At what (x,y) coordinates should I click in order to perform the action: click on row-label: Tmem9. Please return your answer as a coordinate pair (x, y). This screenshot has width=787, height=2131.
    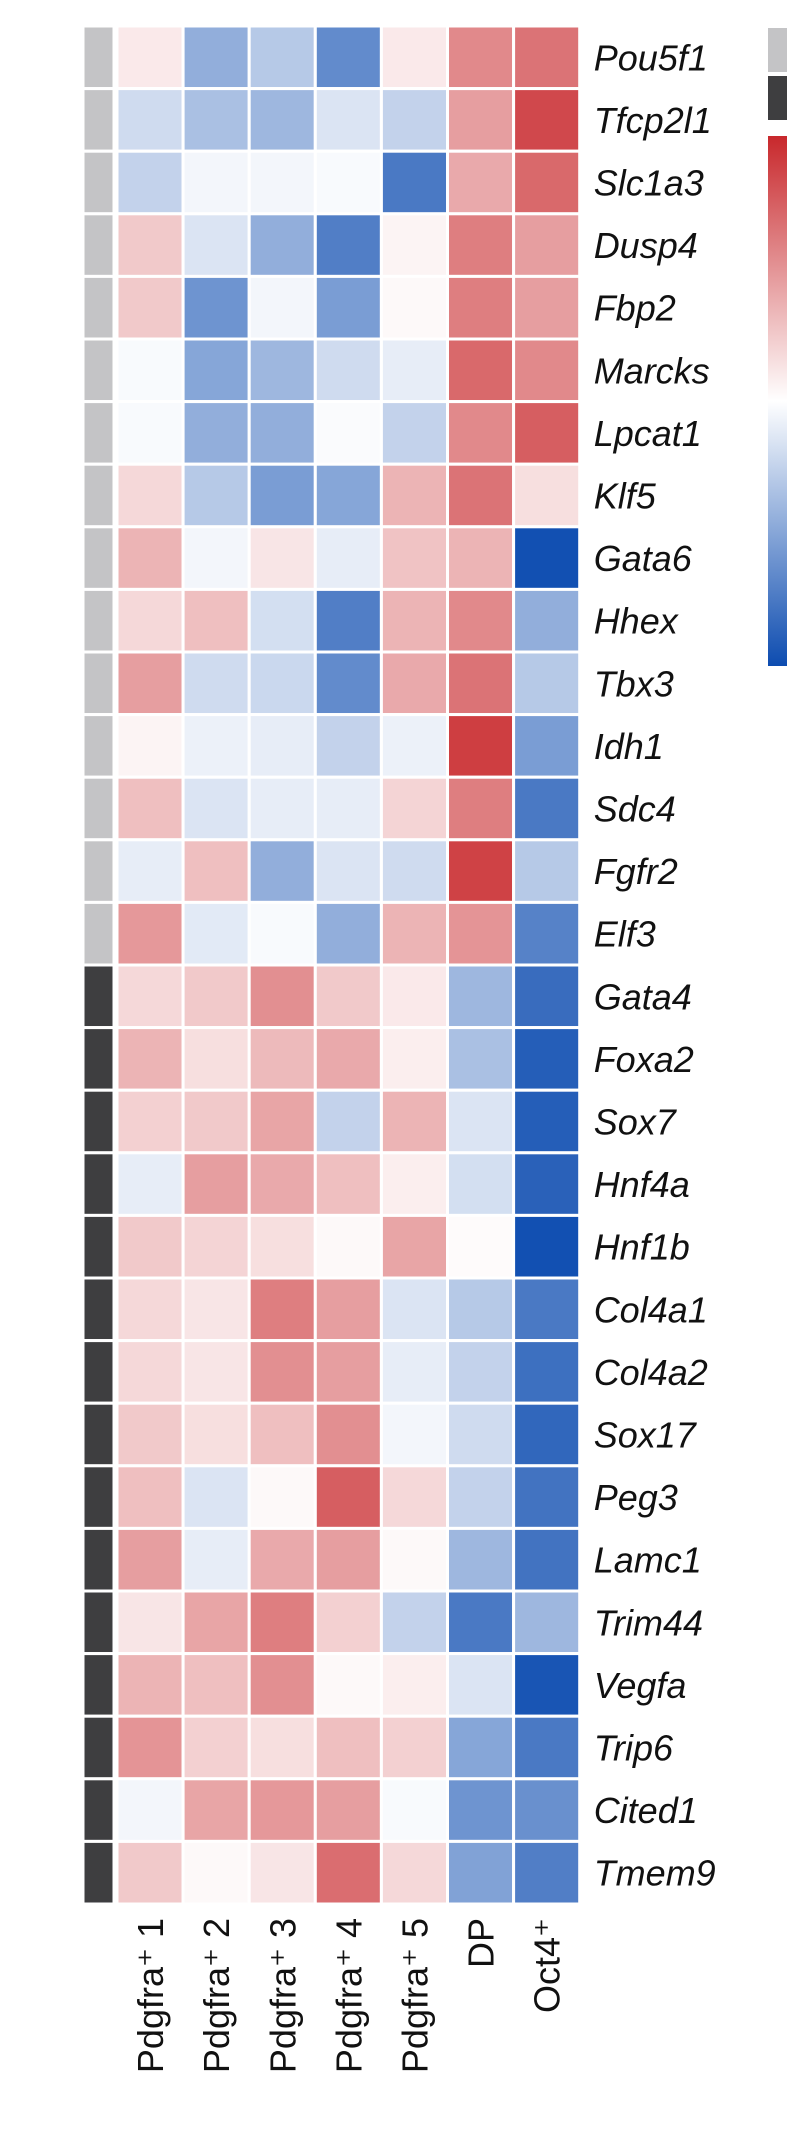
    Looking at the image, I should click on (655, 1873).